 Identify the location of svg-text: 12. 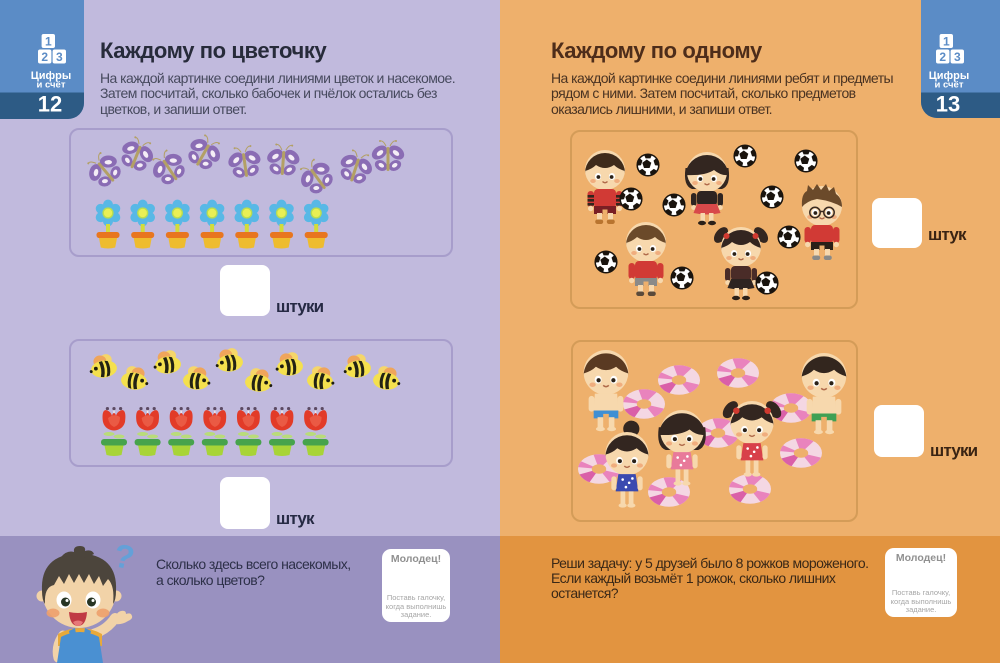
(50, 104).